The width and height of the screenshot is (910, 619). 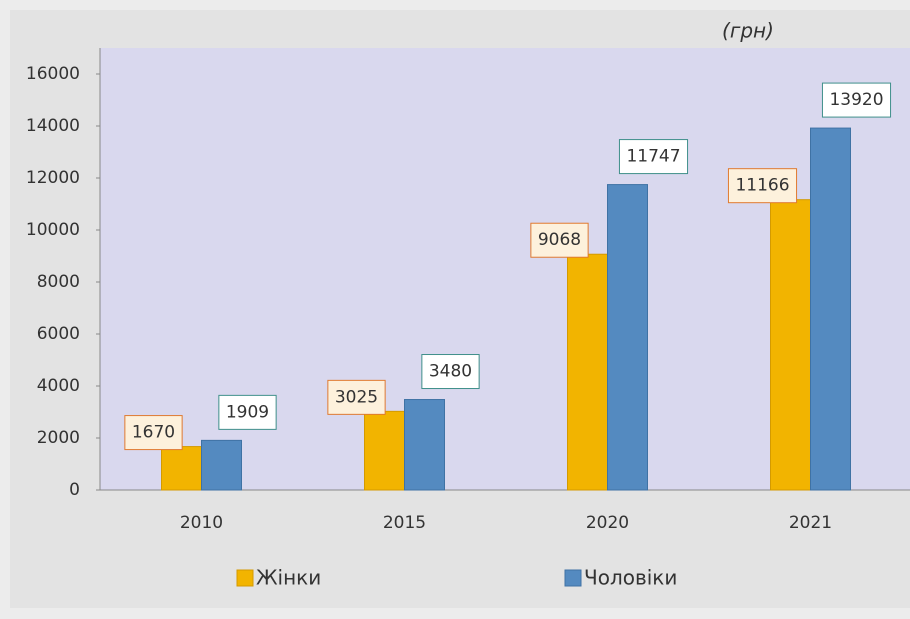 What do you see at coordinates (58, 438) in the screenshot?
I see `y-tick-label: 2000` at bounding box center [58, 438].